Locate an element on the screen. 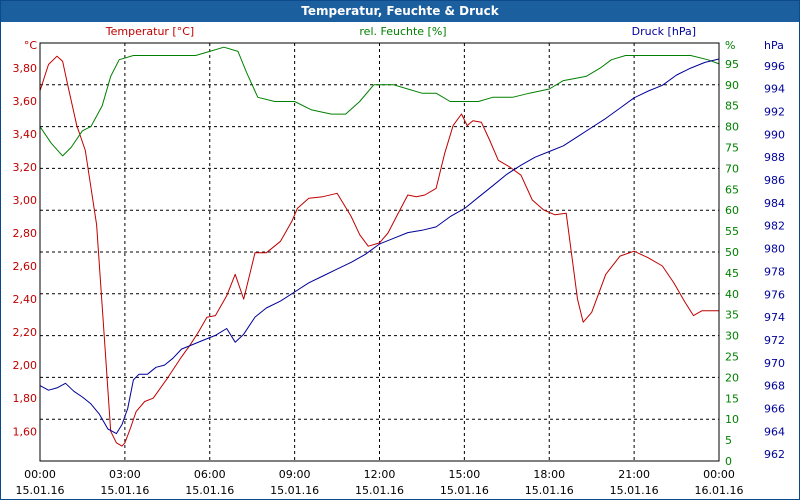 The height and width of the screenshot is (500, 800). temperature-axis-label: Temperatur [°C] is located at coordinates (149, 31).